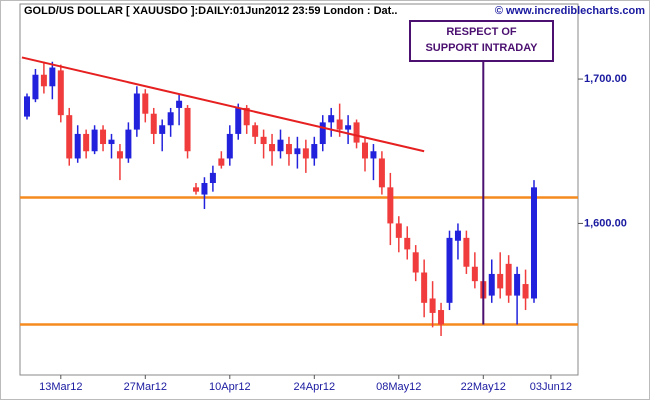 Image resolution: width=650 pixels, height=400 pixels. Describe the element at coordinates (570, 11) in the screenshot. I see `subtitle: © www.incrediblecharts.com` at that location.